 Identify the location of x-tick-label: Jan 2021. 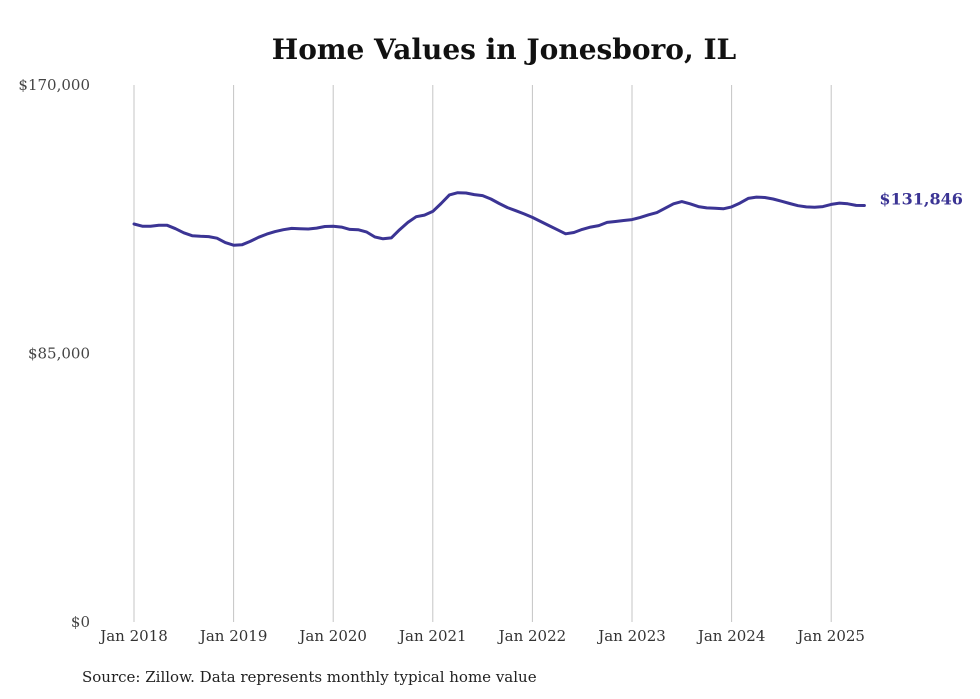
(432, 636).